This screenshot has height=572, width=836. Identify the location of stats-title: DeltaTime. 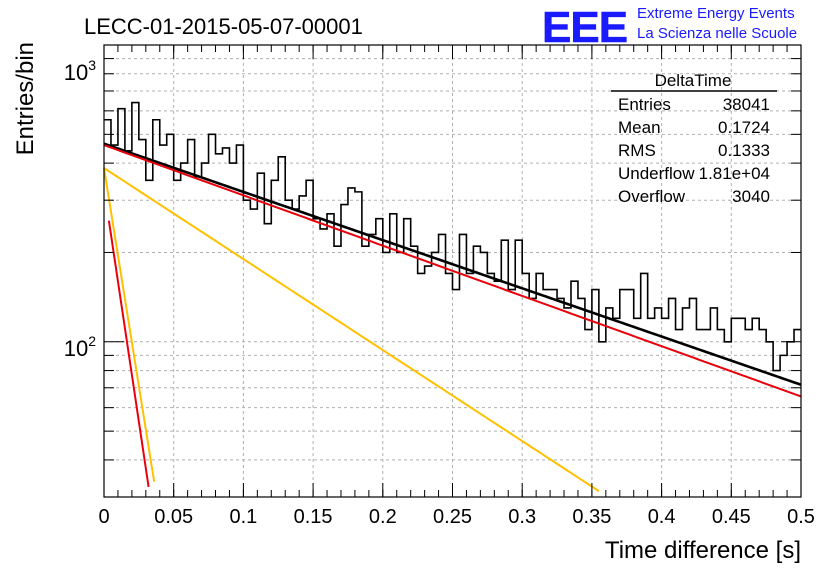
(693, 80).